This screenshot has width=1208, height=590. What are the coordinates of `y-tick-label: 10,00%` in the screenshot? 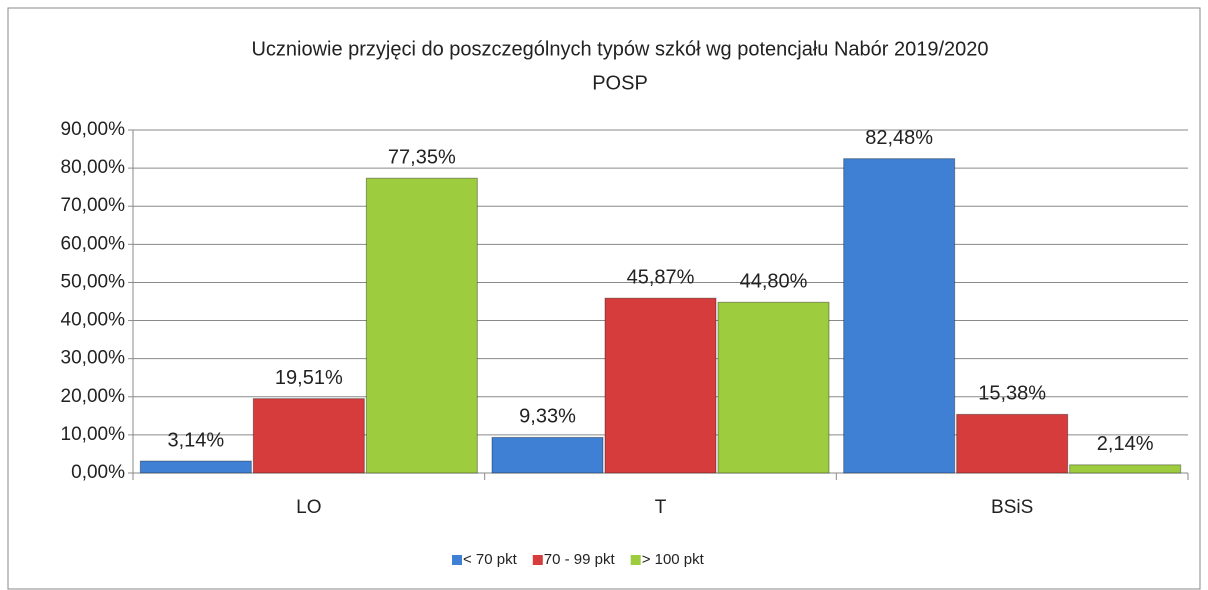 It's located at (93, 434).